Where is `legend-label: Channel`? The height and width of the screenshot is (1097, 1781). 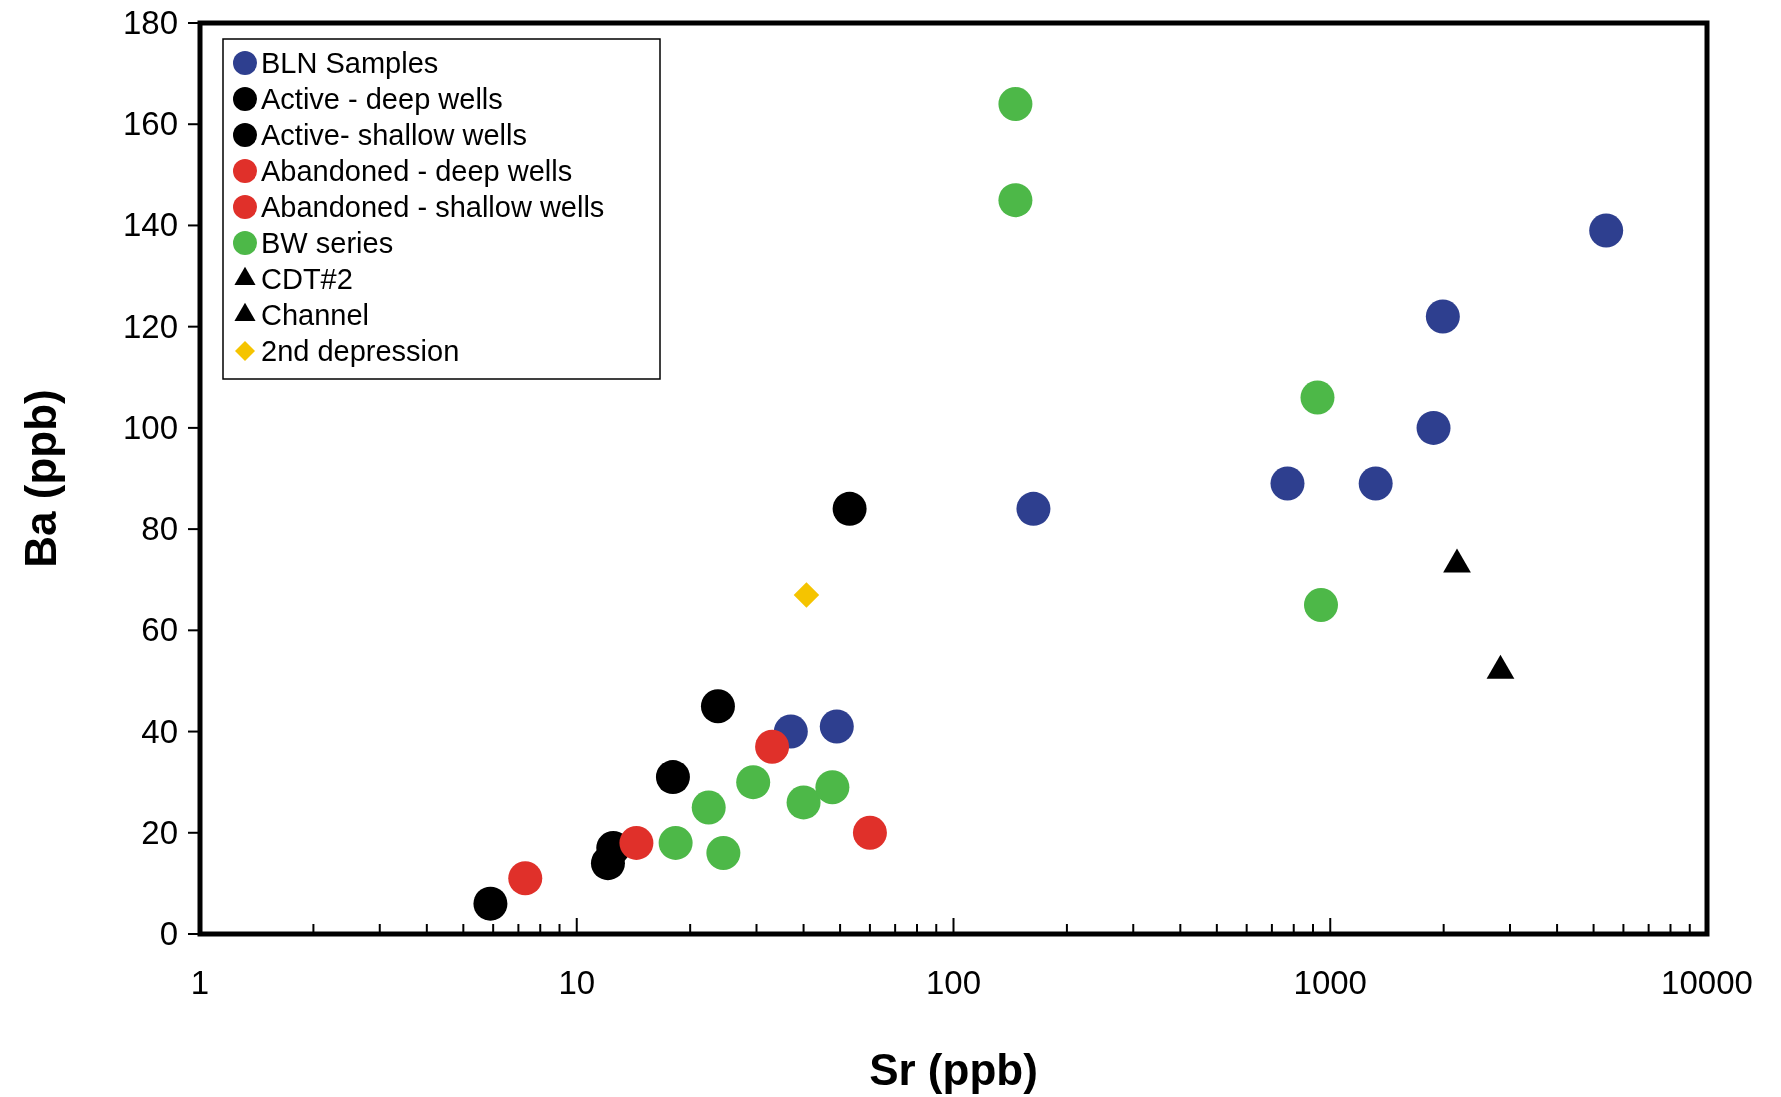 legend-label: Channel is located at coordinates (315, 315).